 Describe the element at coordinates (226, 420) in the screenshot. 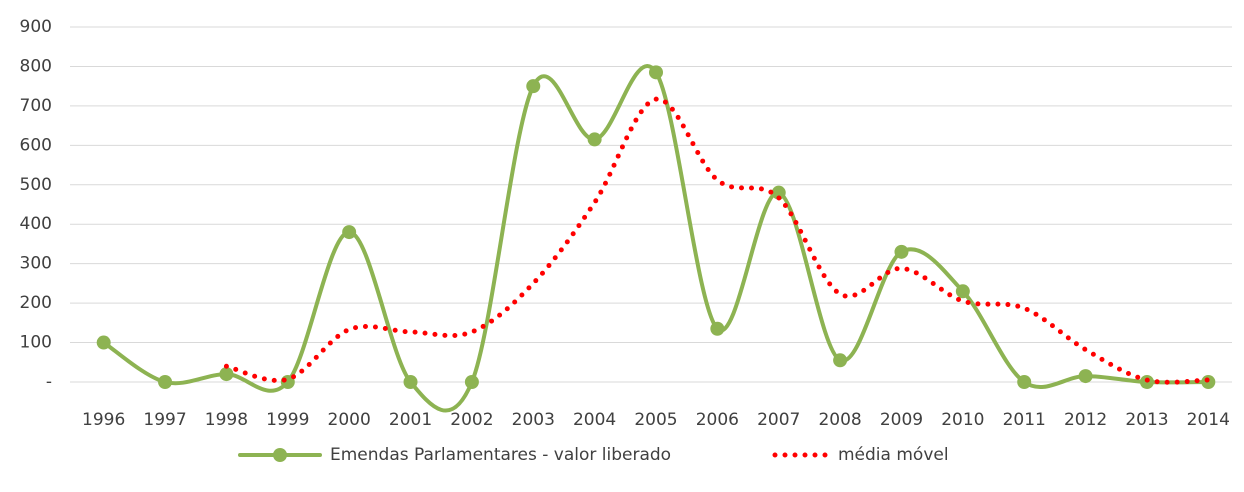

I see `x-tick-label: 1998` at that location.